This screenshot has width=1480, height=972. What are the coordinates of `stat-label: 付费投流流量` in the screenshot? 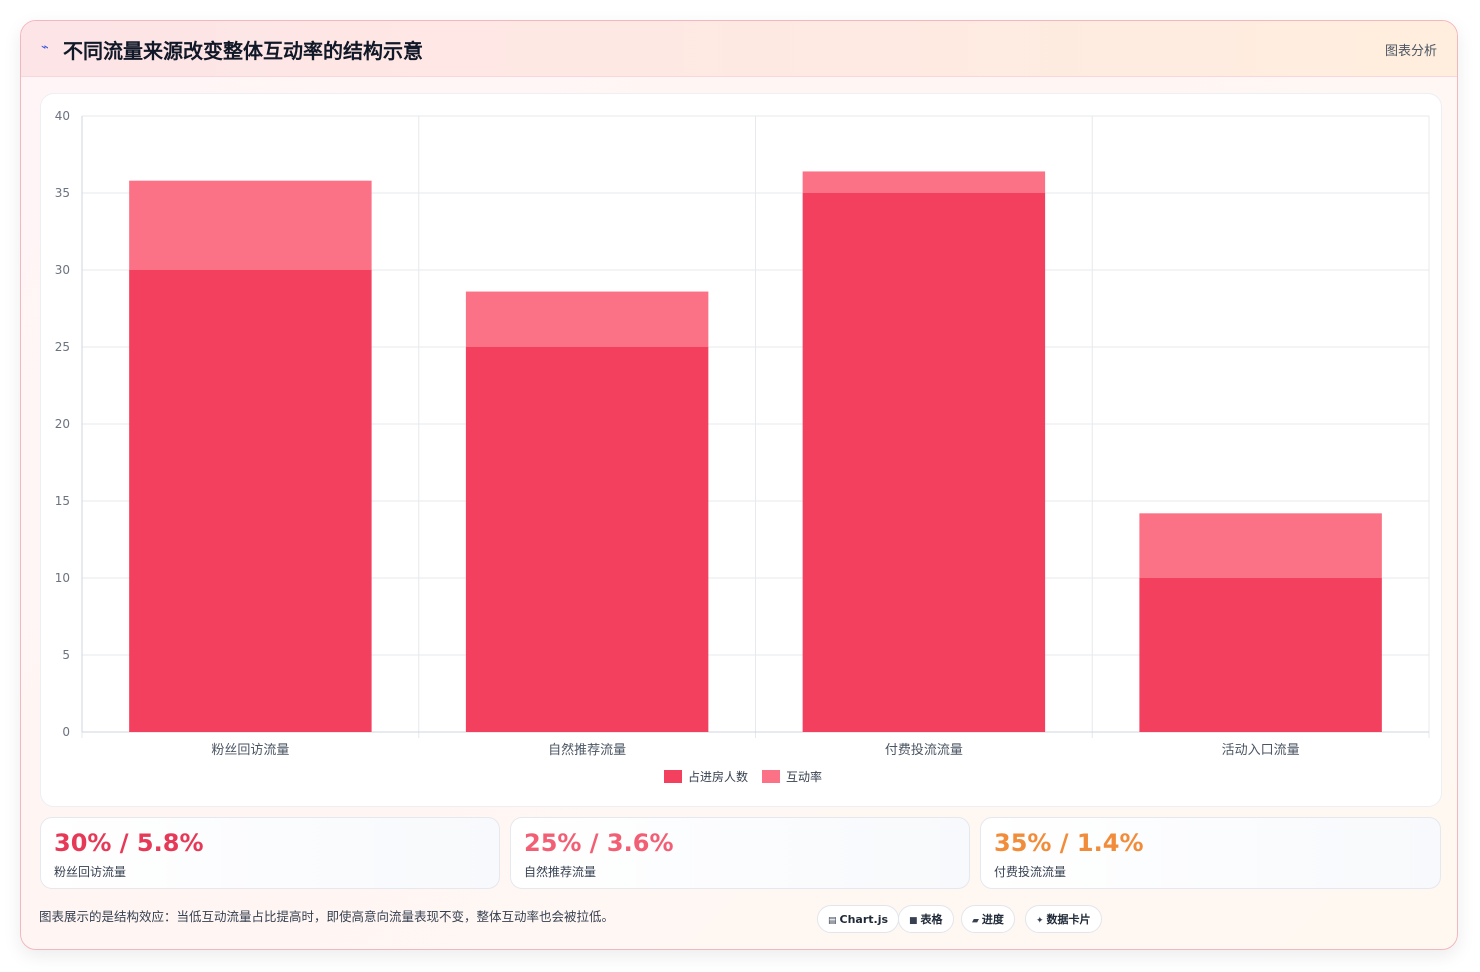 It's located at (1030, 872).